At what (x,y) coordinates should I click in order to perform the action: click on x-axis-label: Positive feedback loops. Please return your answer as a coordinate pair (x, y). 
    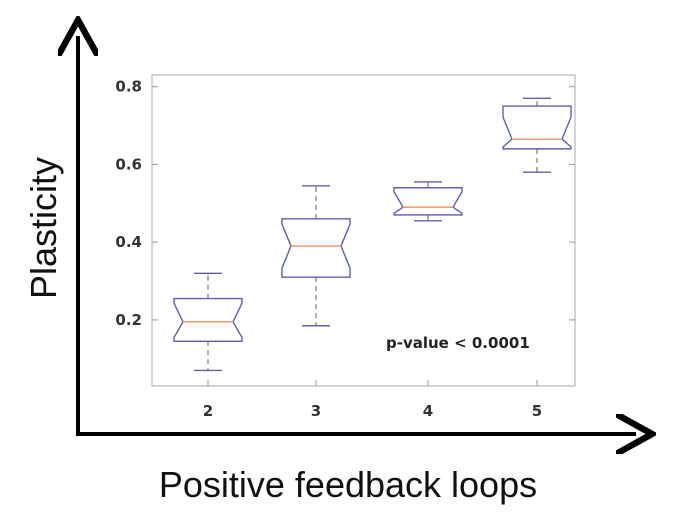
    Looking at the image, I should click on (348, 484).